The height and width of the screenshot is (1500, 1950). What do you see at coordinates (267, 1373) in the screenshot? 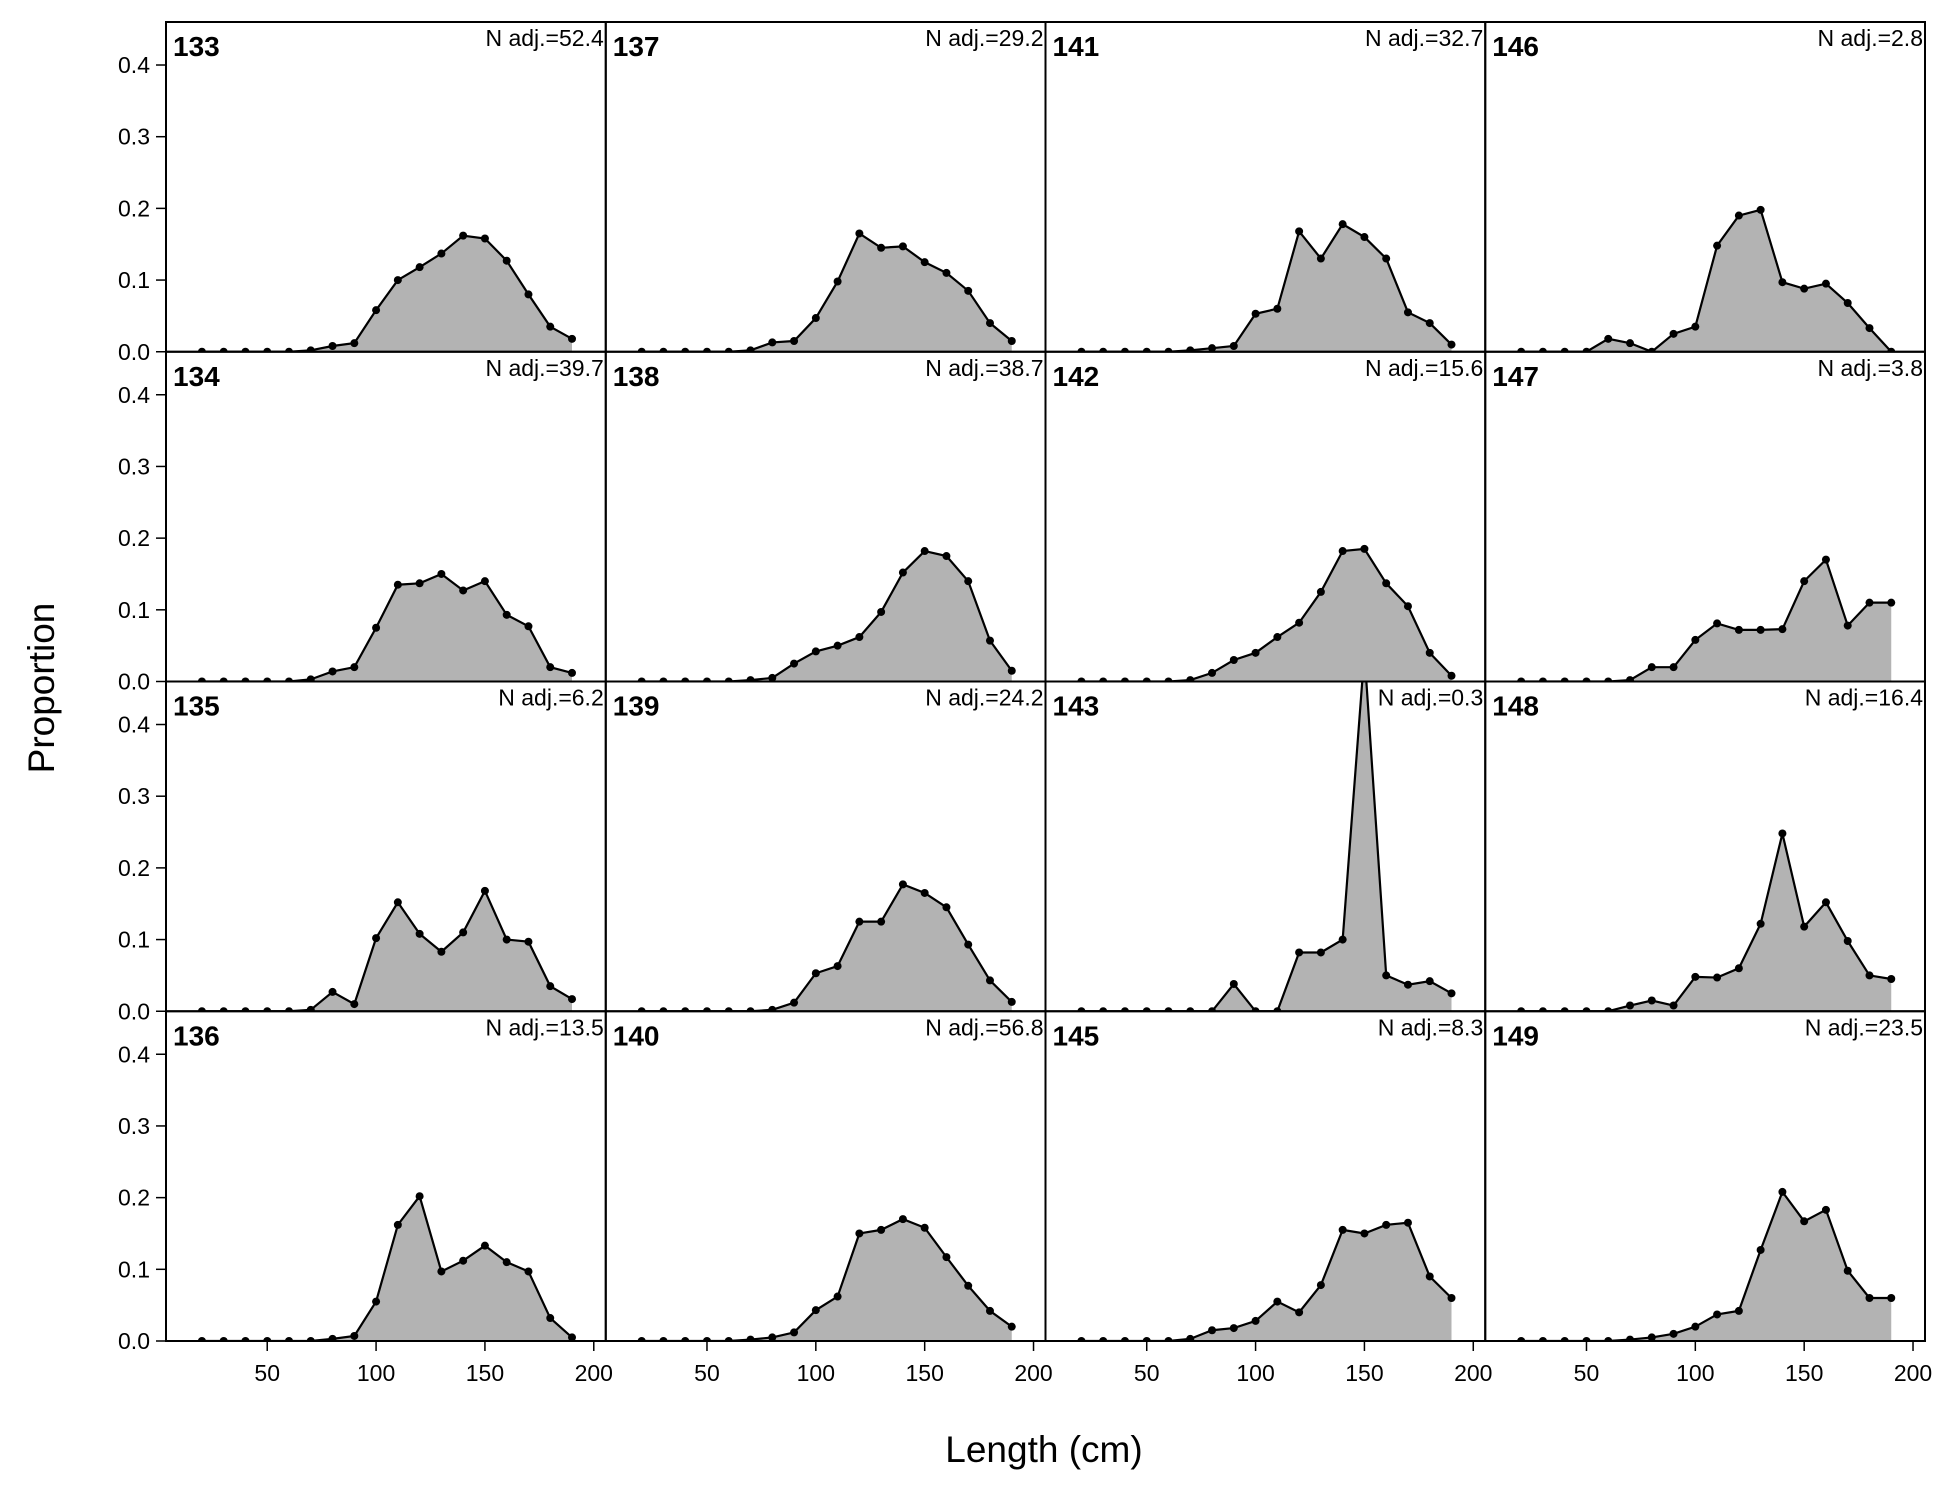
I see `x-tick-label: 50` at bounding box center [267, 1373].